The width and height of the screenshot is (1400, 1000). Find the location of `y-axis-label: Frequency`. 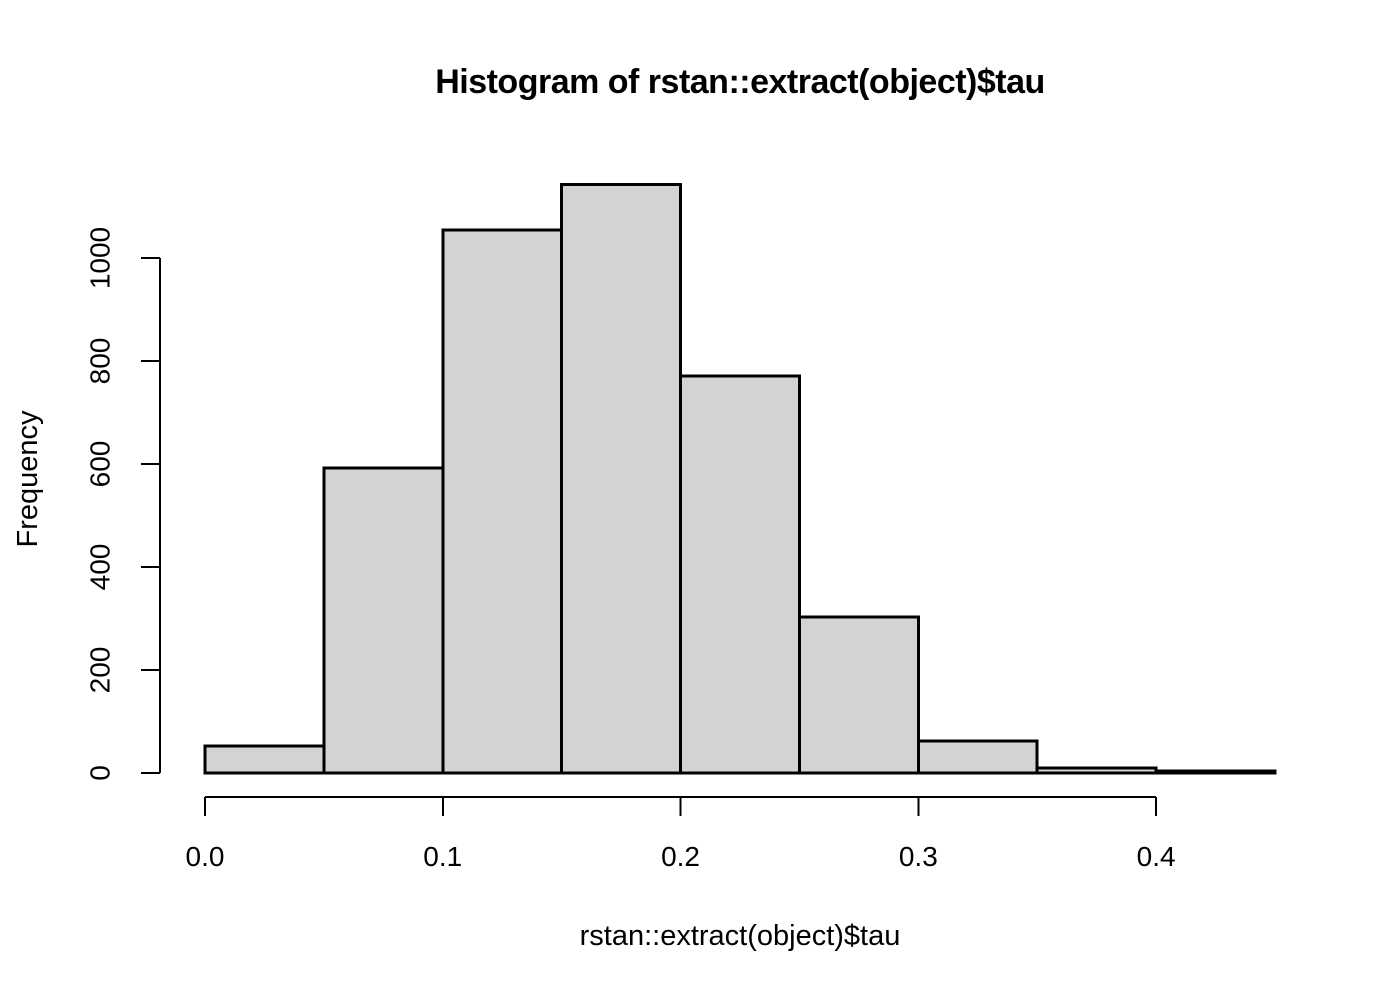

y-axis-label: Frequency is located at coordinates (28, 479).